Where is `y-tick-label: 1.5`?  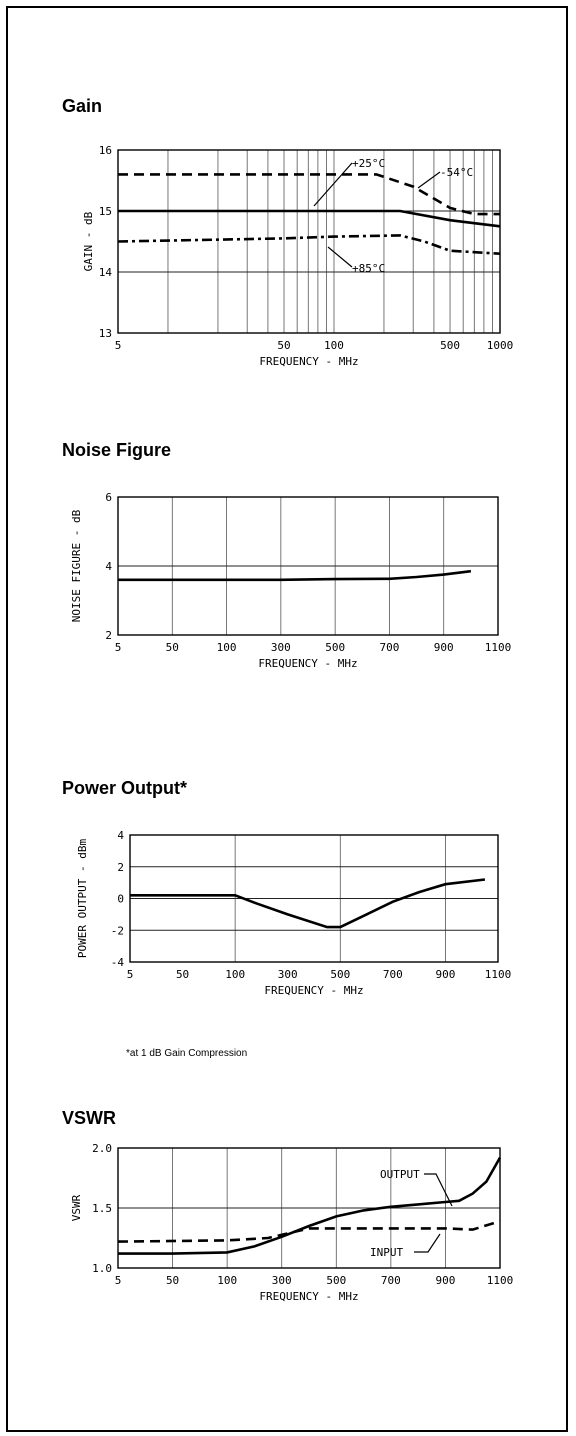
y-tick-label: 1.5 is located at coordinates (102, 1208).